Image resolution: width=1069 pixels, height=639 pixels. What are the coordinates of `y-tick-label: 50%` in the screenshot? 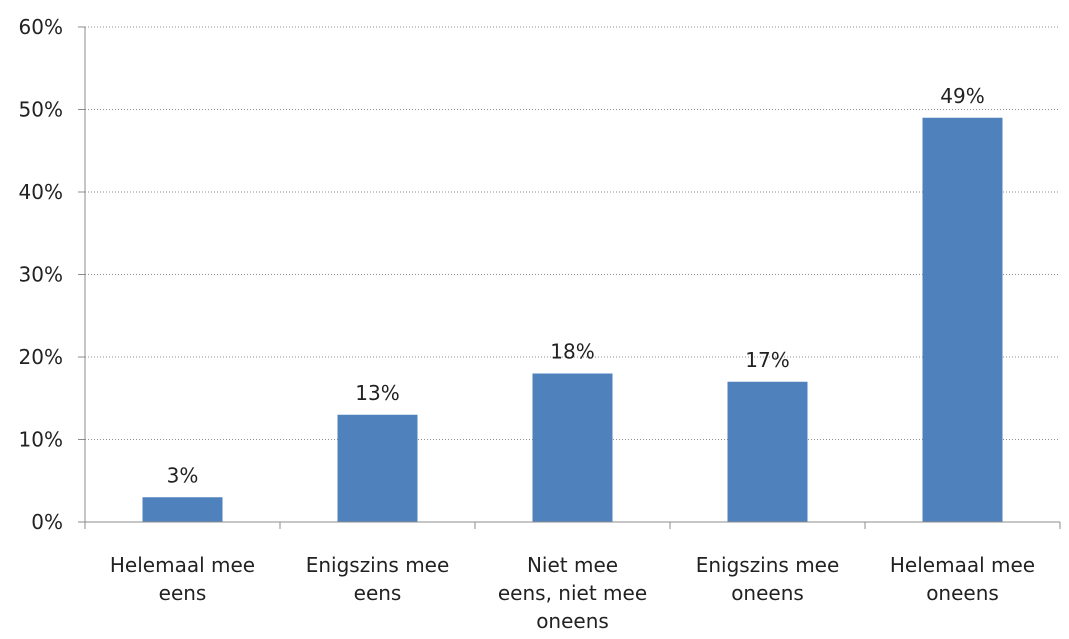 It's located at (41, 110).